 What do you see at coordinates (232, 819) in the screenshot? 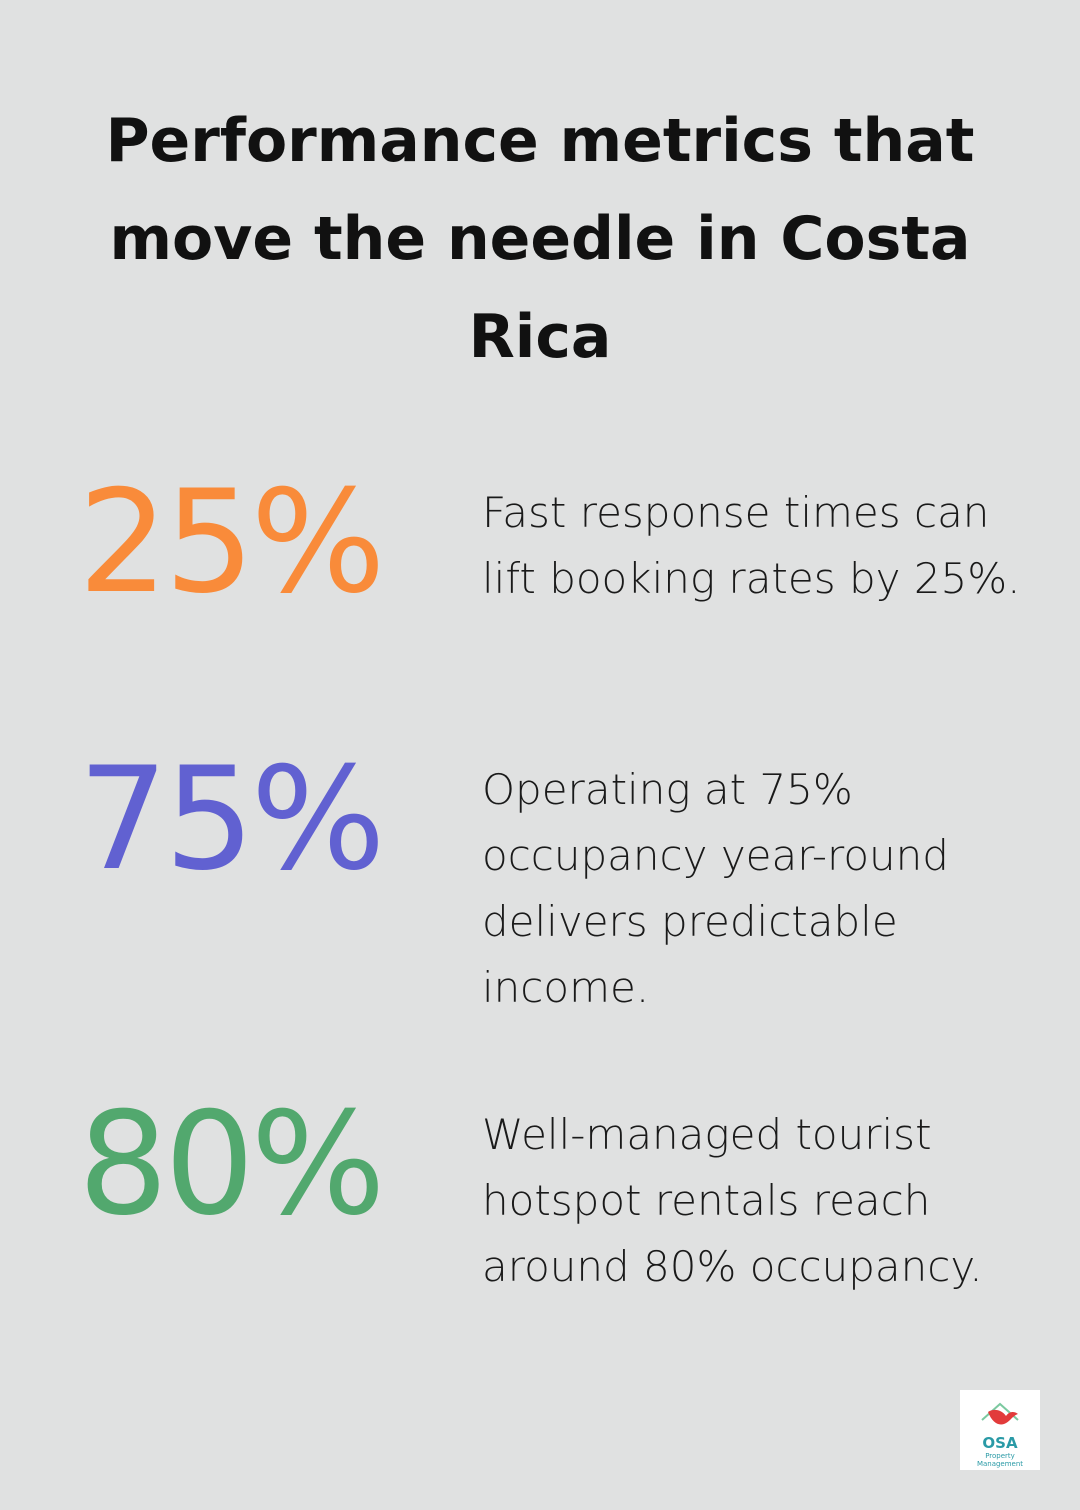
I see `stat-value: 75%` at bounding box center [232, 819].